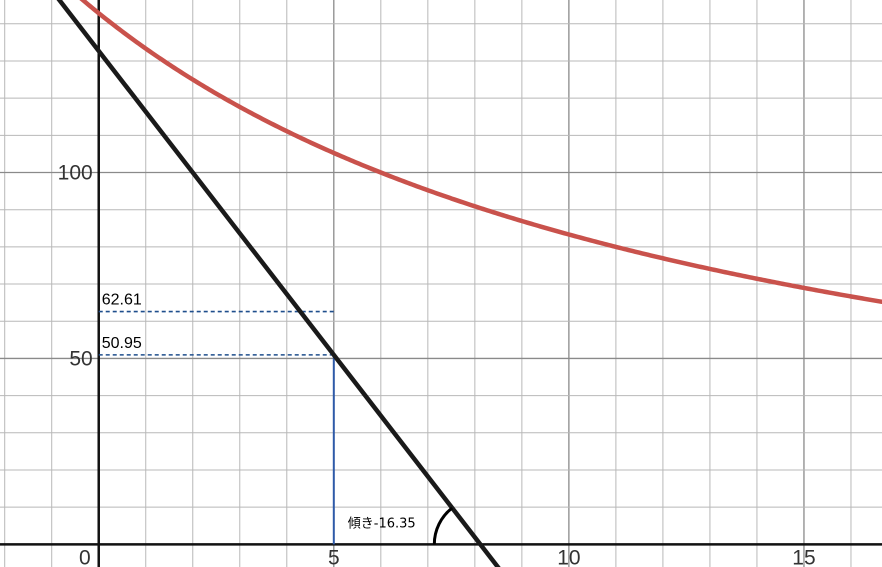  Describe the element at coordinates (75, 173) in the screenshot. I see `y-tick-label: 100` at that location.